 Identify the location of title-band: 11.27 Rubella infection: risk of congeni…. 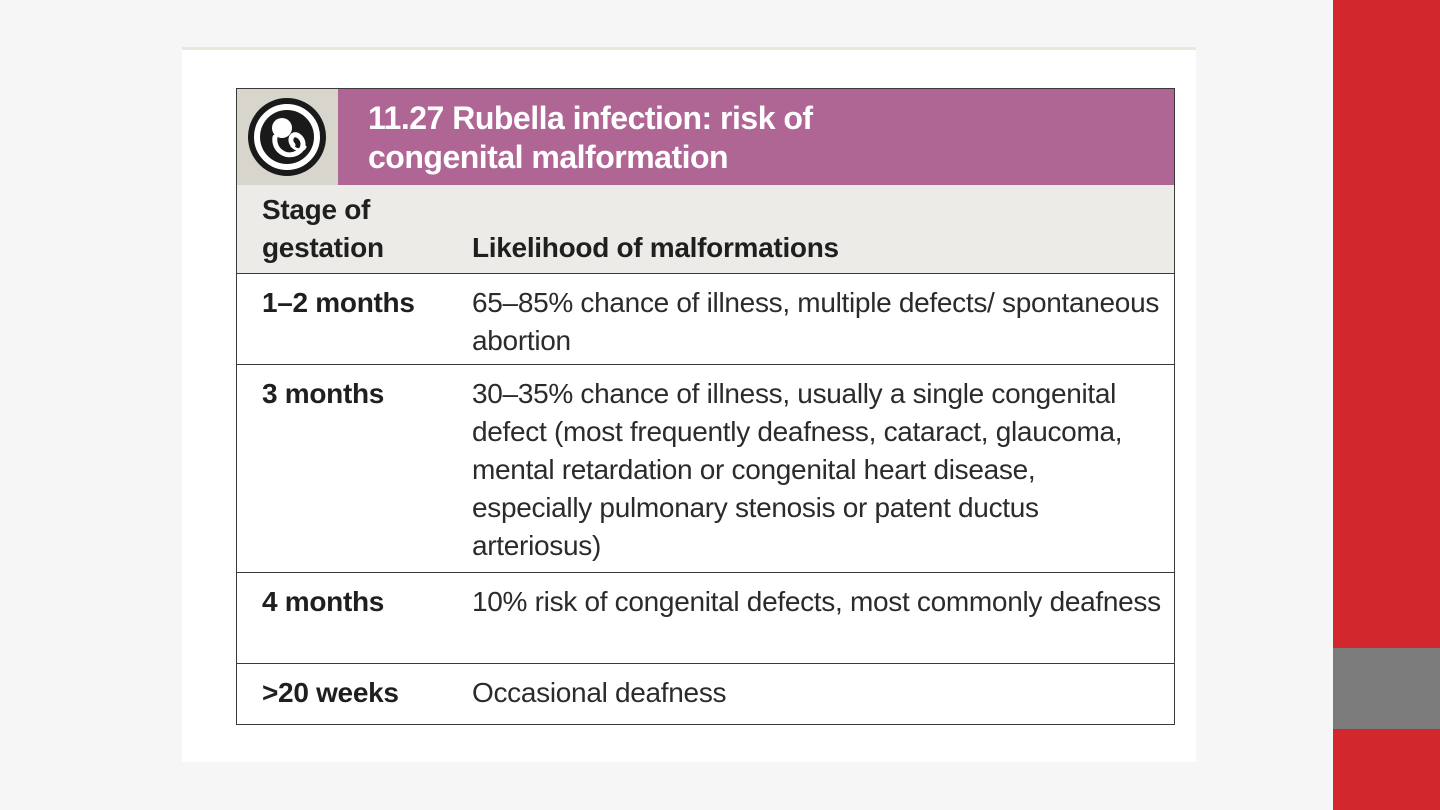
(756, 137).